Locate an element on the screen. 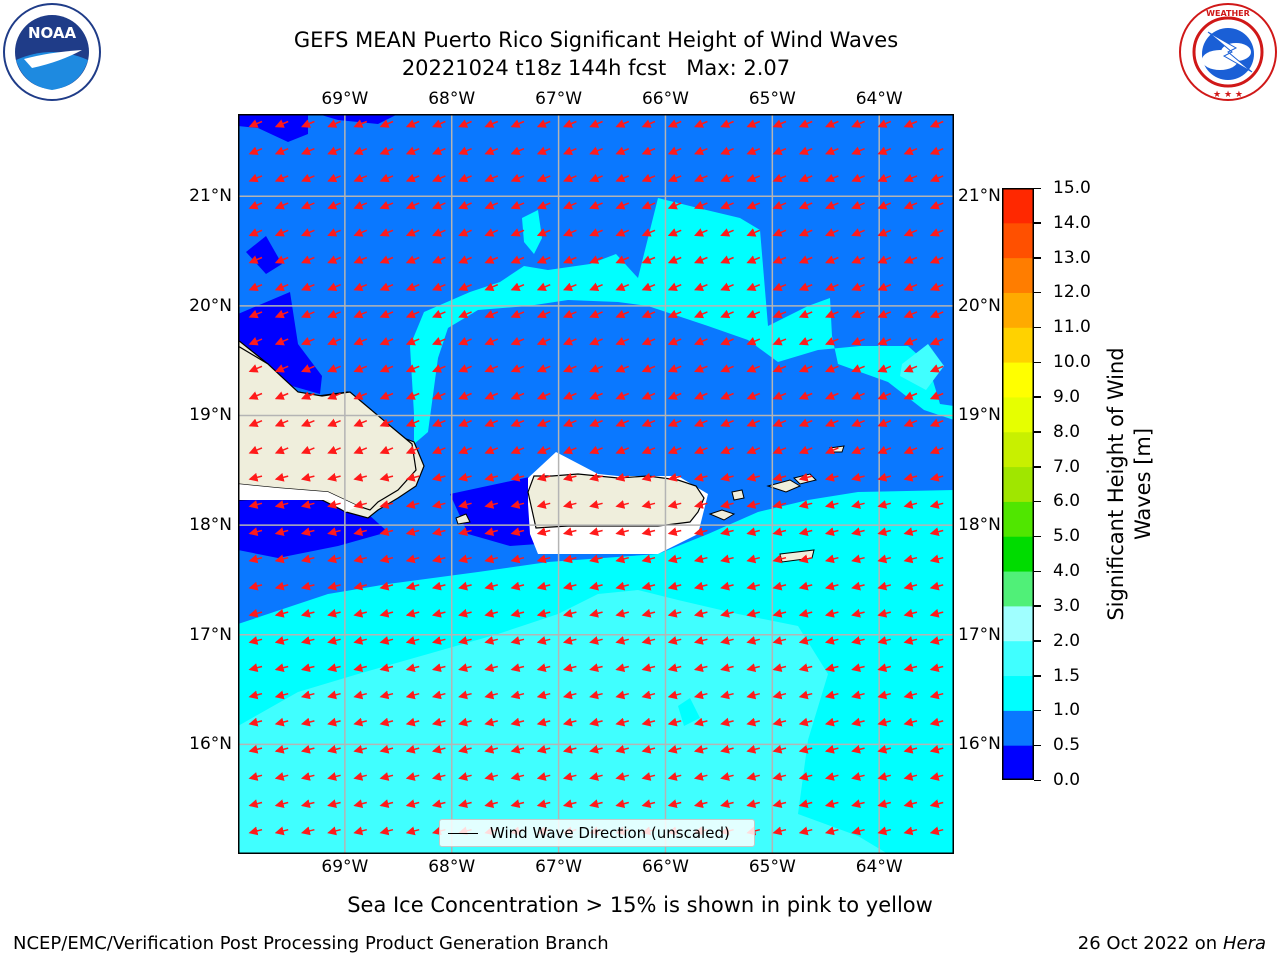 This screenshot has width=1280, height=960. lat-label-right-5: 16°N is located at coordinates (979, 744).